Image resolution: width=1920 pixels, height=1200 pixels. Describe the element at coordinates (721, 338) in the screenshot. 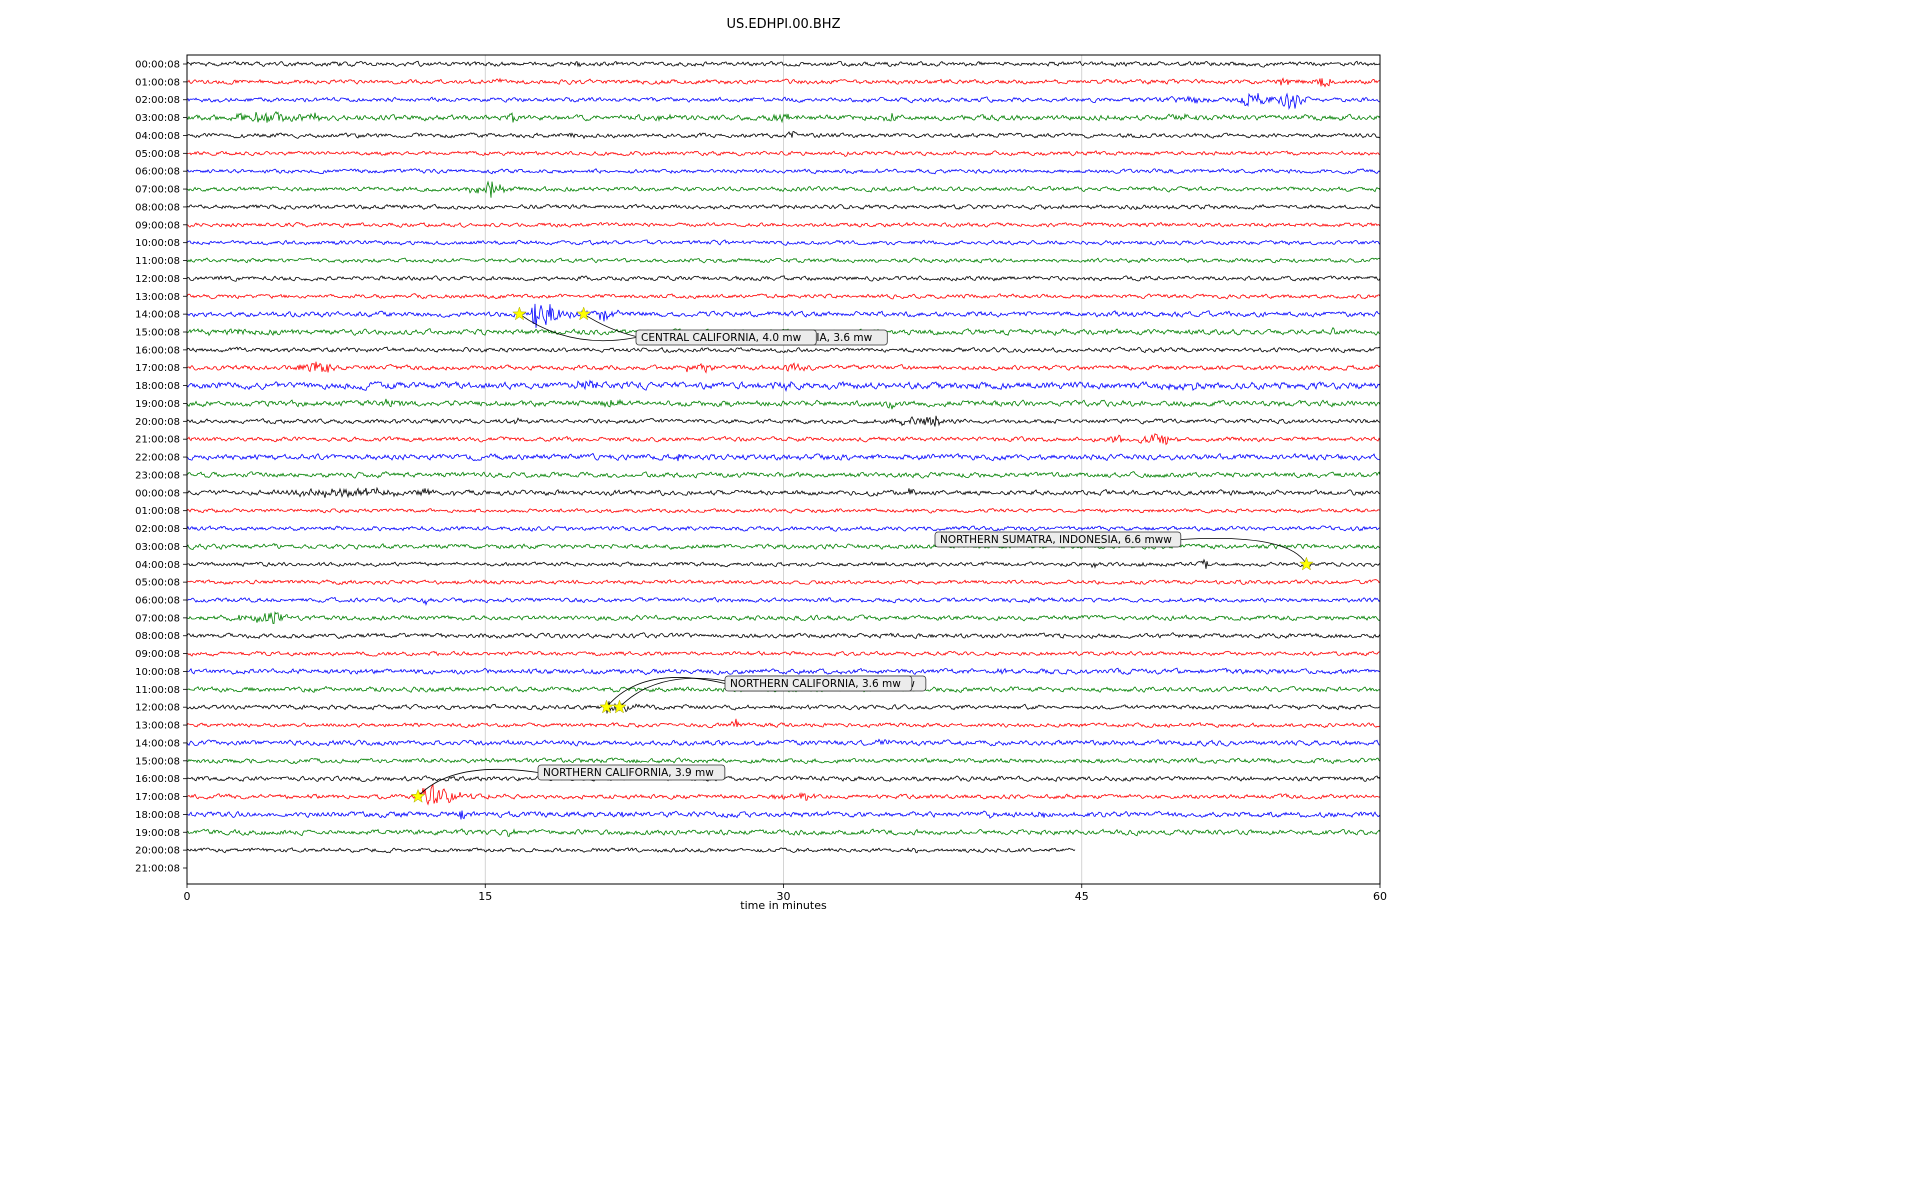

I see `event-annotation-label: CENTRAL CALIFORNIA, 4.0 mw` at that location.